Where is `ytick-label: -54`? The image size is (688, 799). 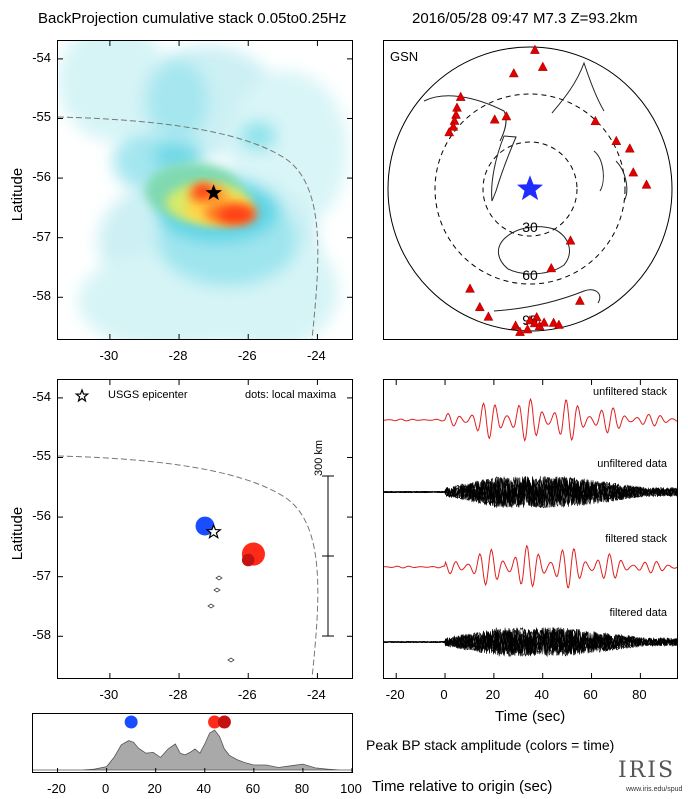 ytick-label: -54 is located at coordinates (41, 57).